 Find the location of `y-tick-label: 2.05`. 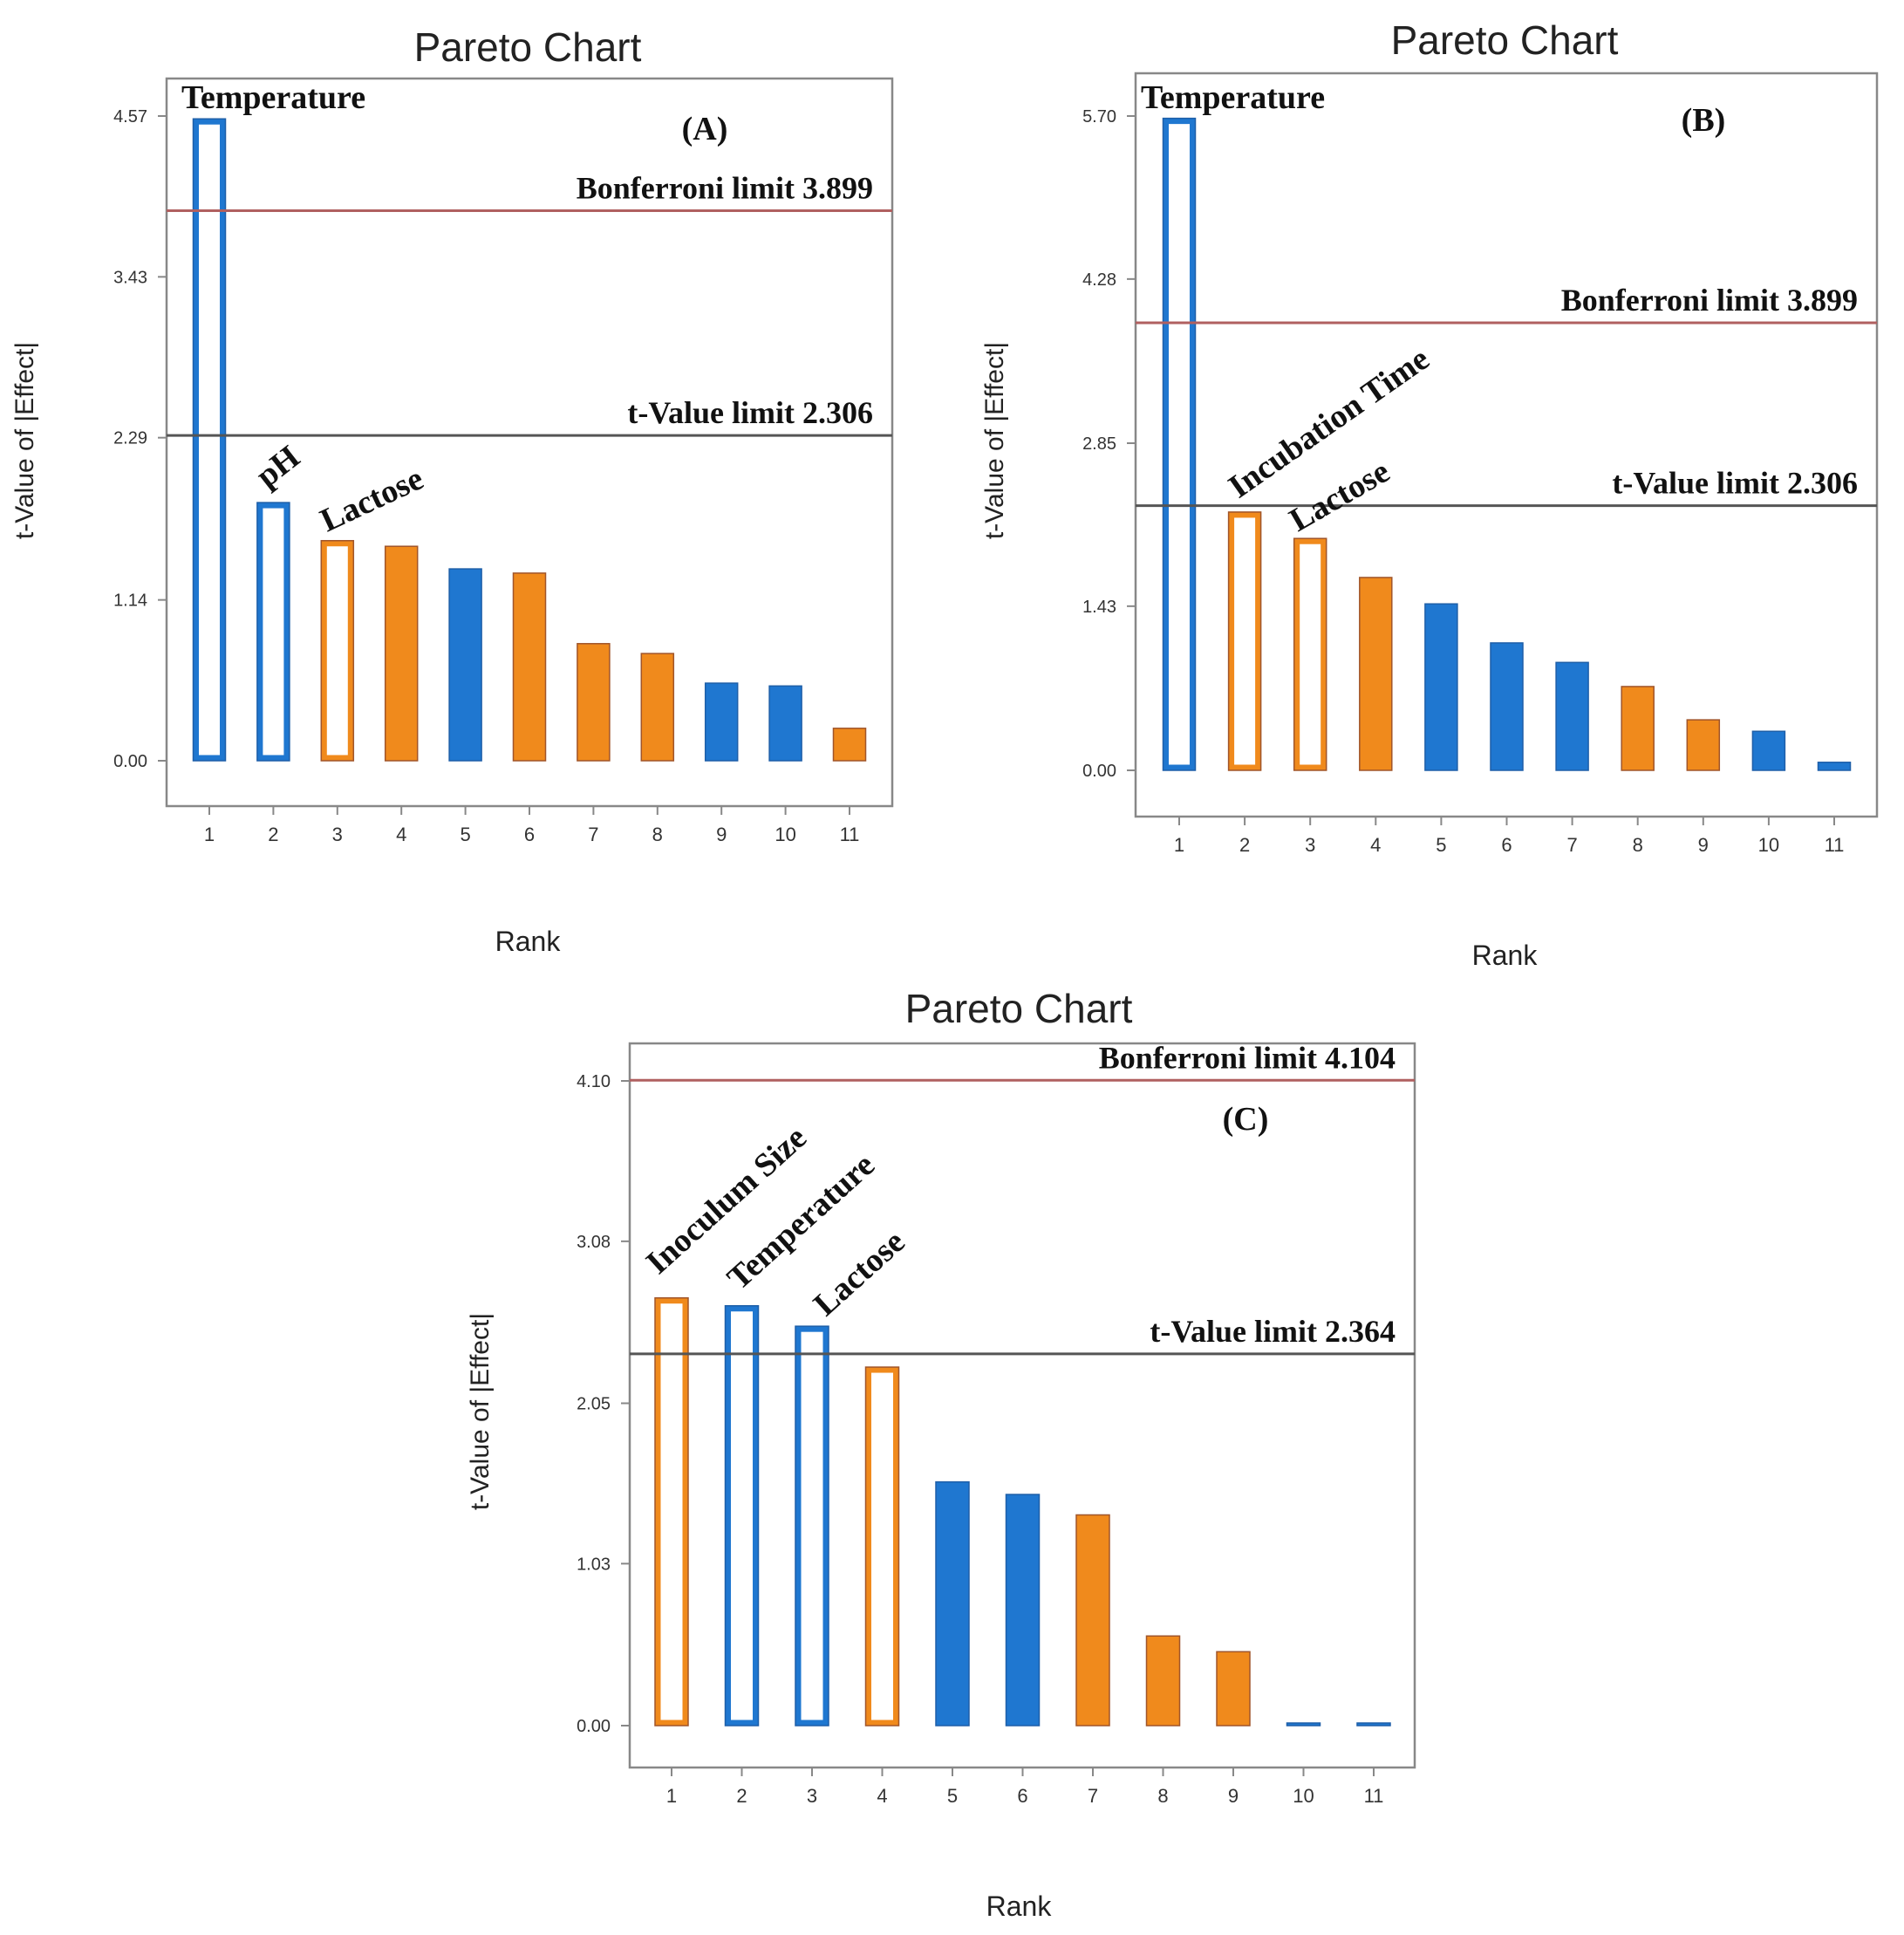

y-tick-label: 2.05 is located at coordinates (594, 1404).